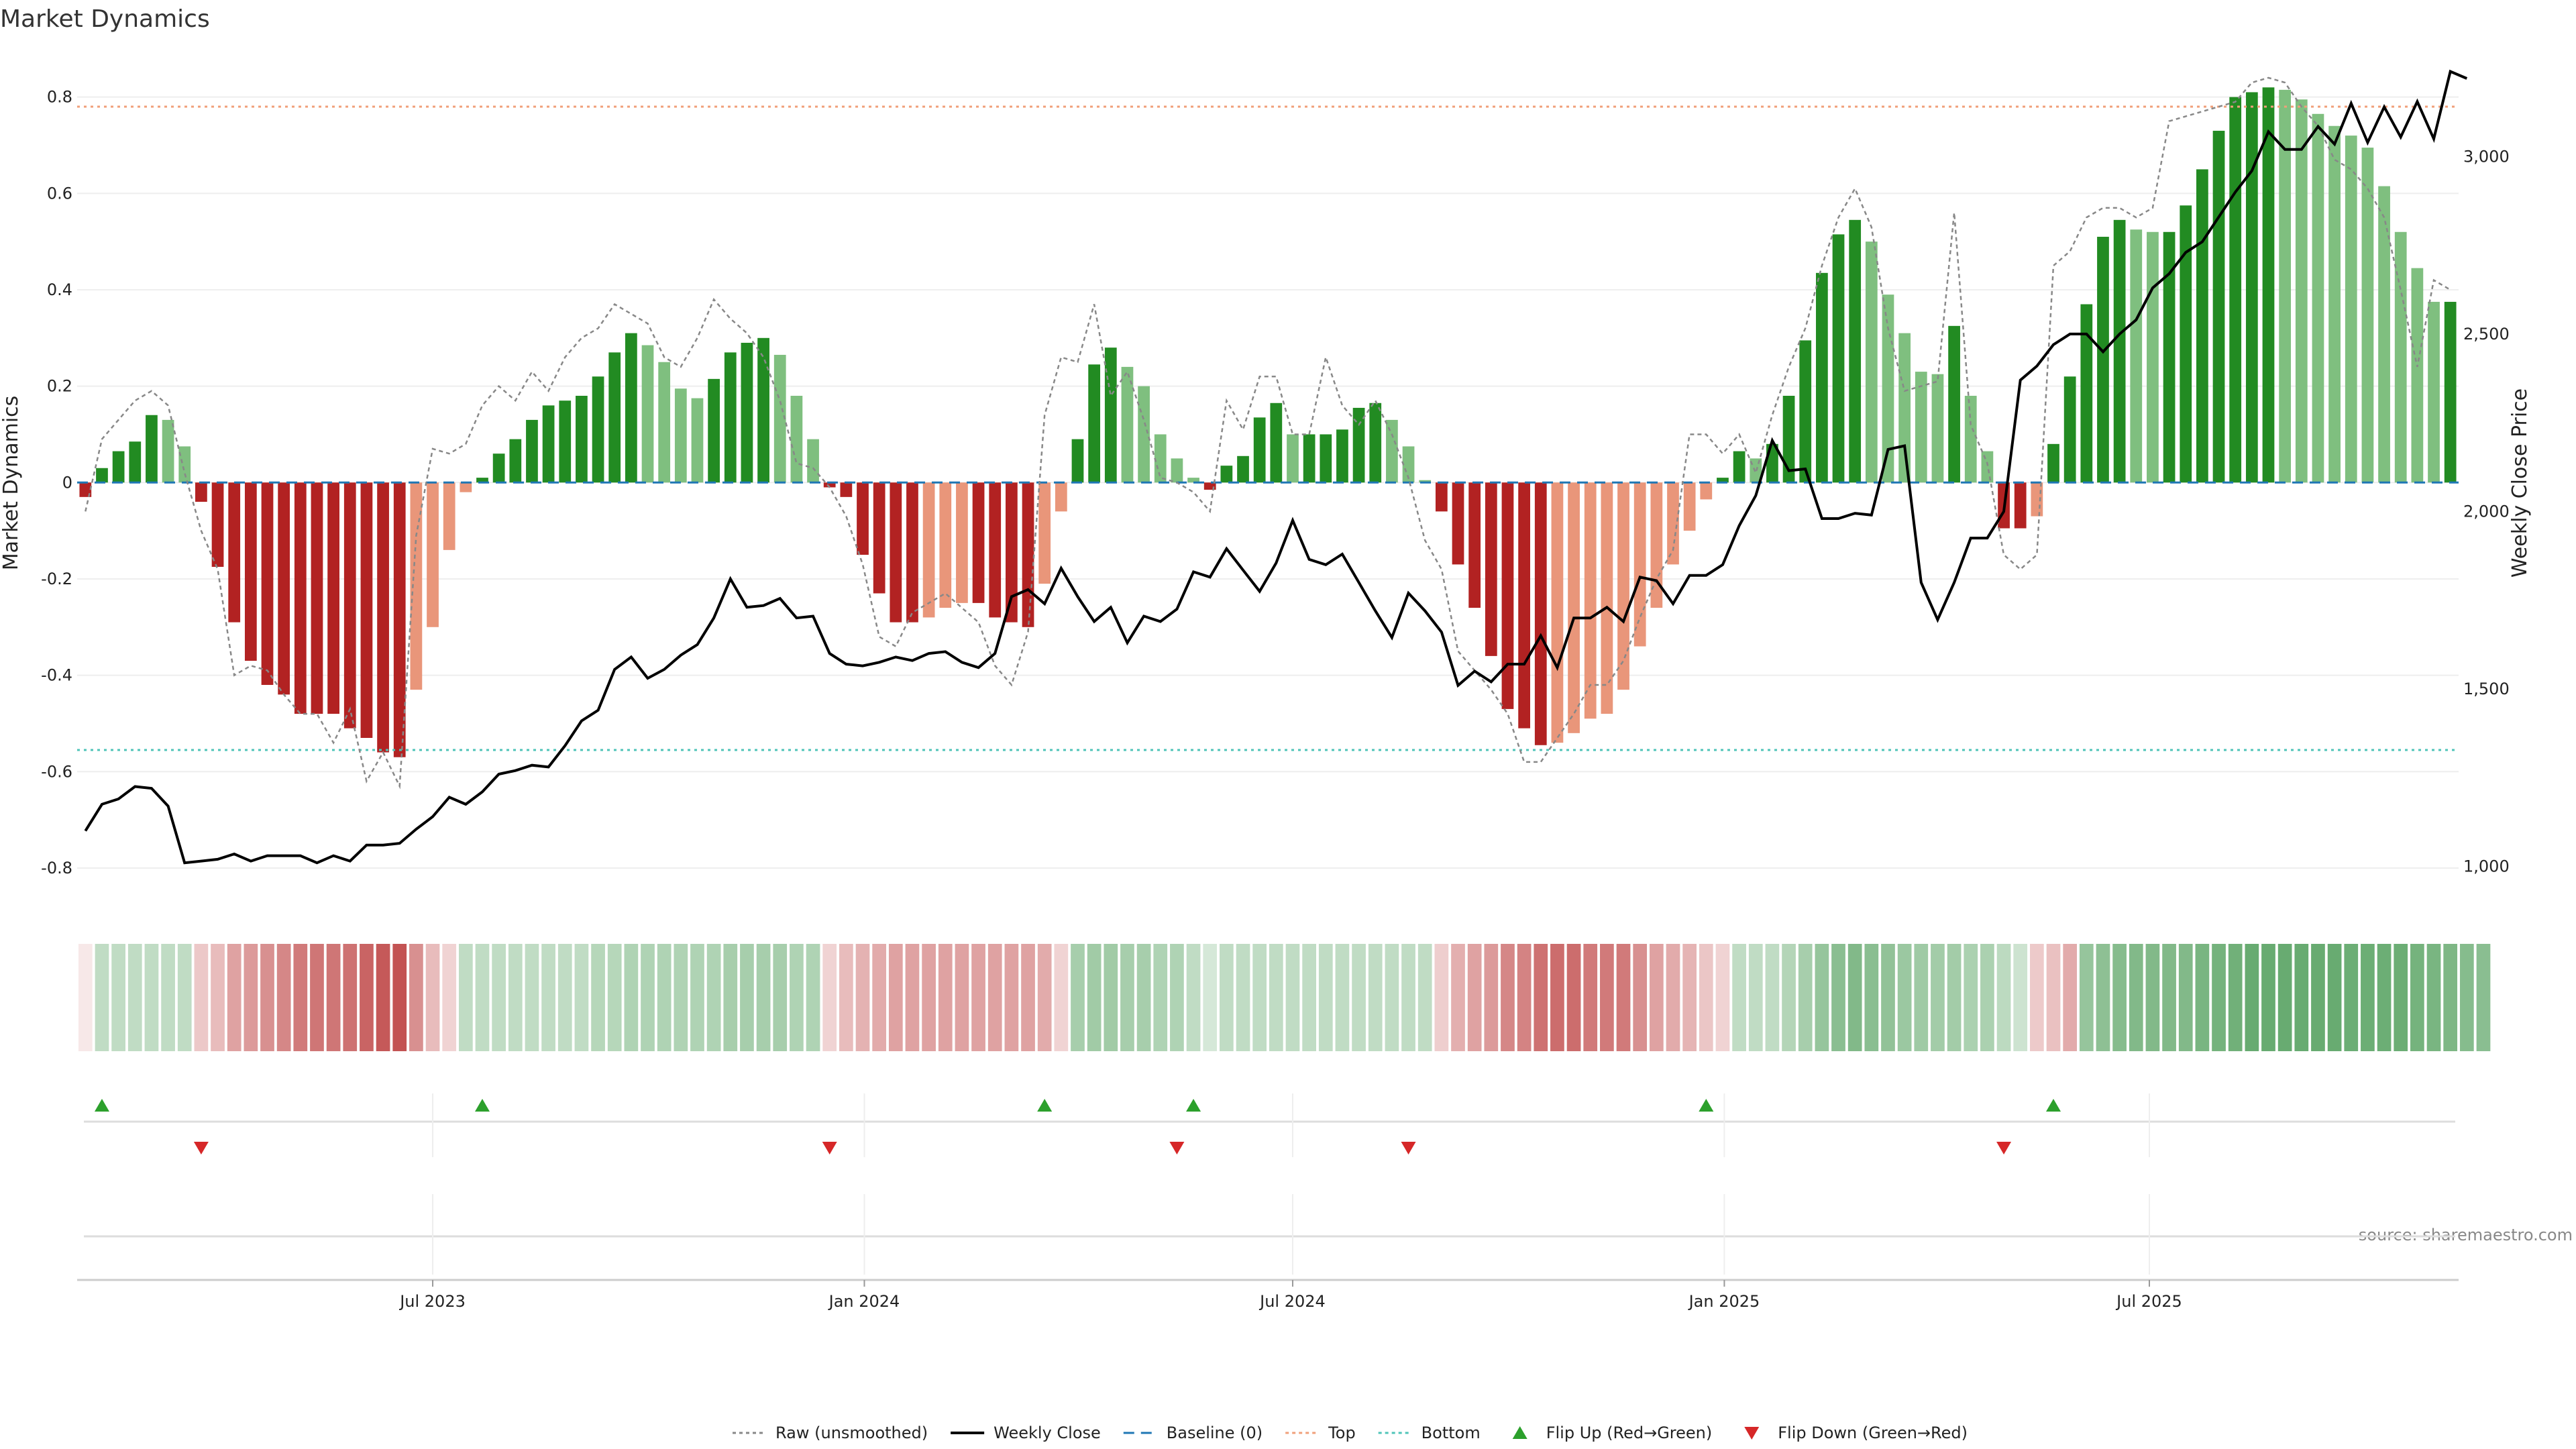  Describe the element at coordinates (1342, 1433) in the screenshot. I see `legend-label: Top` at that location.